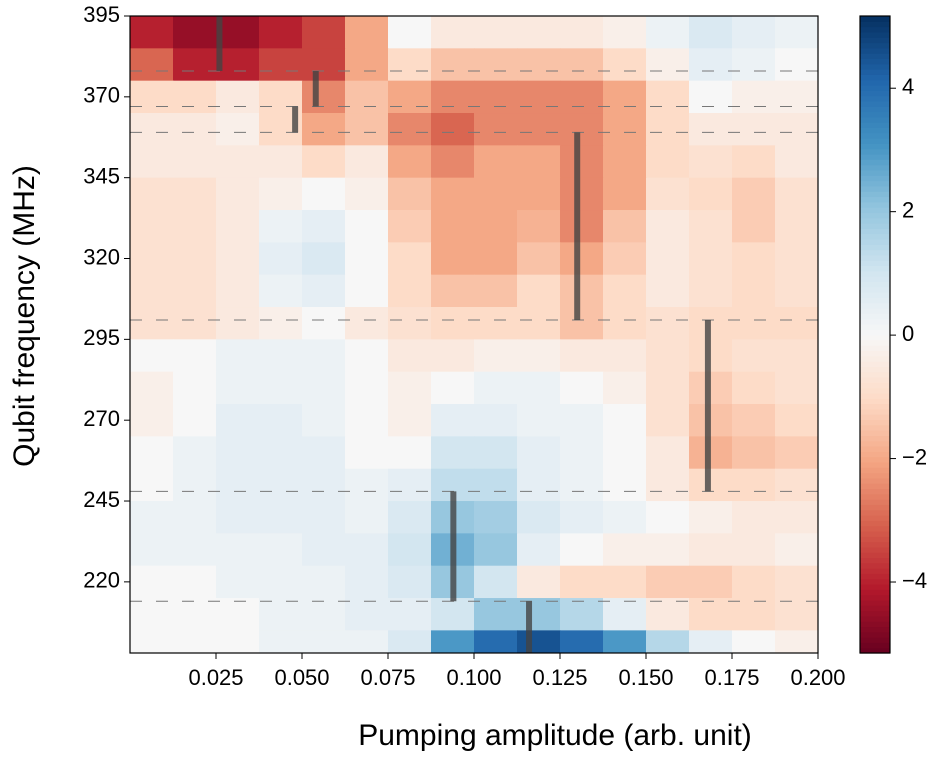 This screenshot has width=947, height=760. Describe the element at coordinates (914, 580) in the screenshot. I see `colorbar-tick-label: −4` at that location.